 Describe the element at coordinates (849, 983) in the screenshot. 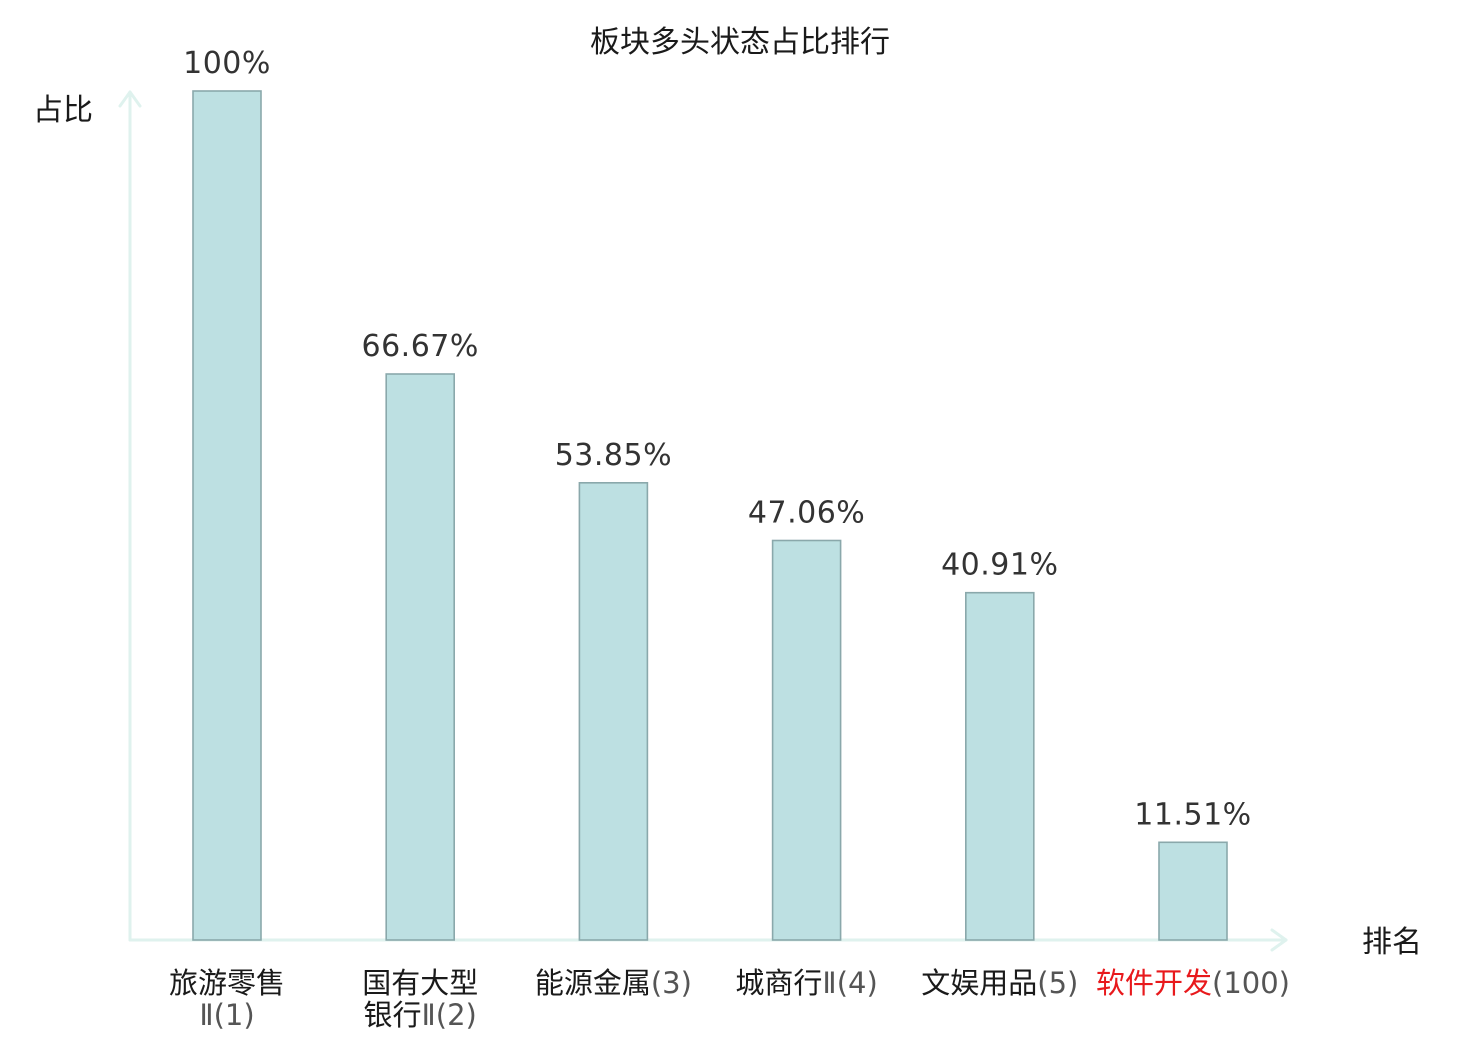

I see `category-rank: Ⅱ(4)` at that location.